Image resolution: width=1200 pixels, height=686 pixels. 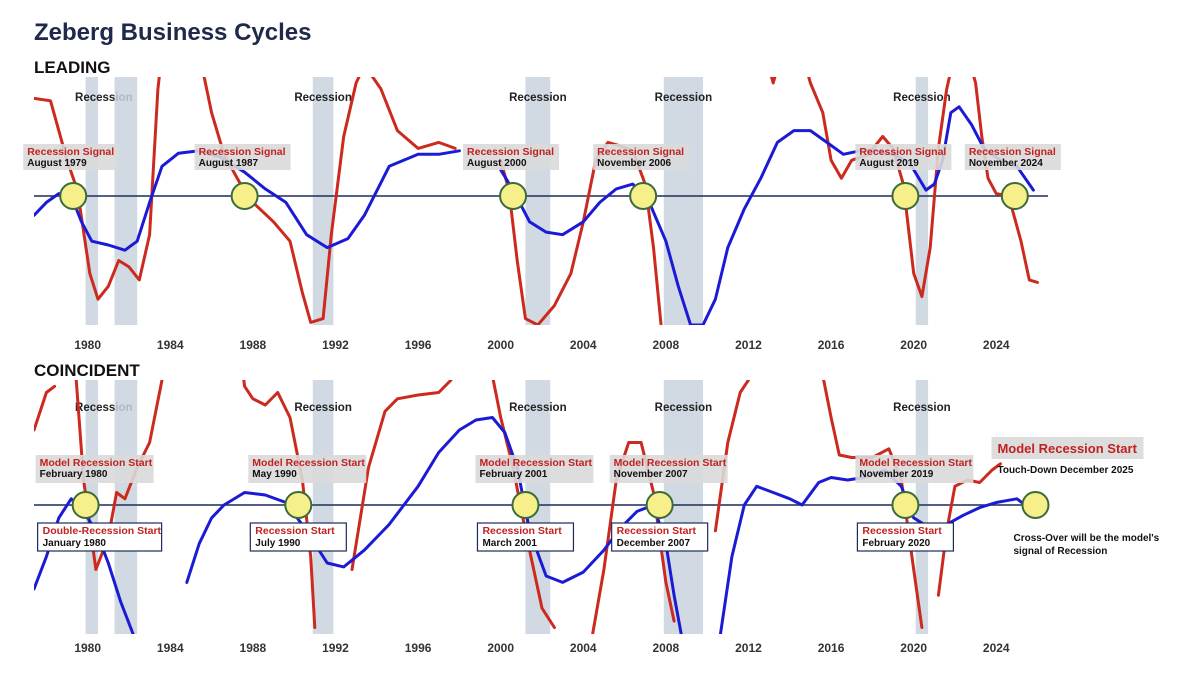 What do you see at coordinates (500, 345) in the screenshot?
I see `x-tick-label: 2000` at bounding box center [500, 345].